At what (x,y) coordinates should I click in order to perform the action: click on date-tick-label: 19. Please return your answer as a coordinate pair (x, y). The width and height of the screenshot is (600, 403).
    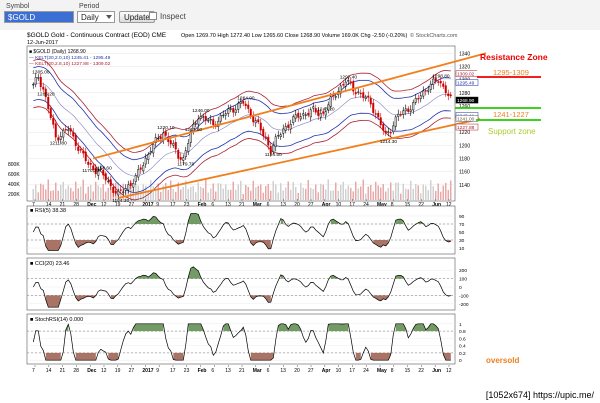
    Looking at the image, I should click on (118, 205).